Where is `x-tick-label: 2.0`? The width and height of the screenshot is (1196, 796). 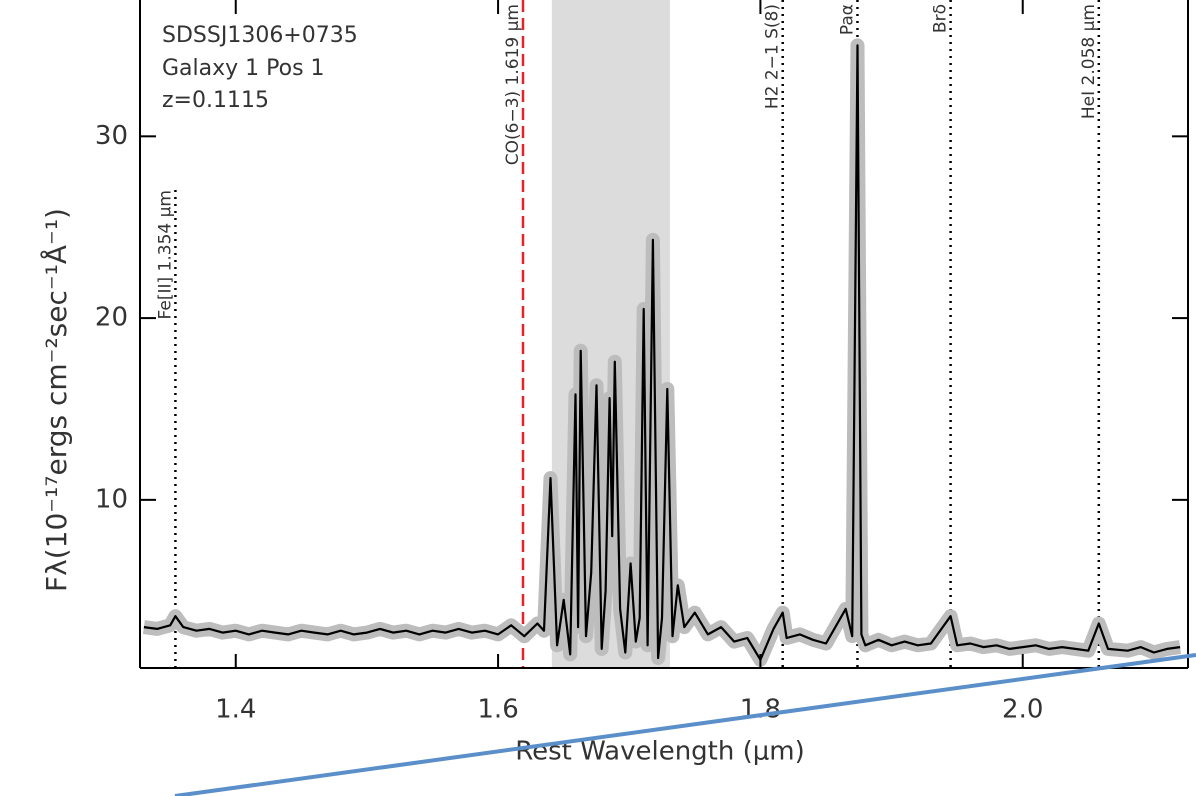 x-tick-label: 2.0 is located at coordinates (1022, 710).